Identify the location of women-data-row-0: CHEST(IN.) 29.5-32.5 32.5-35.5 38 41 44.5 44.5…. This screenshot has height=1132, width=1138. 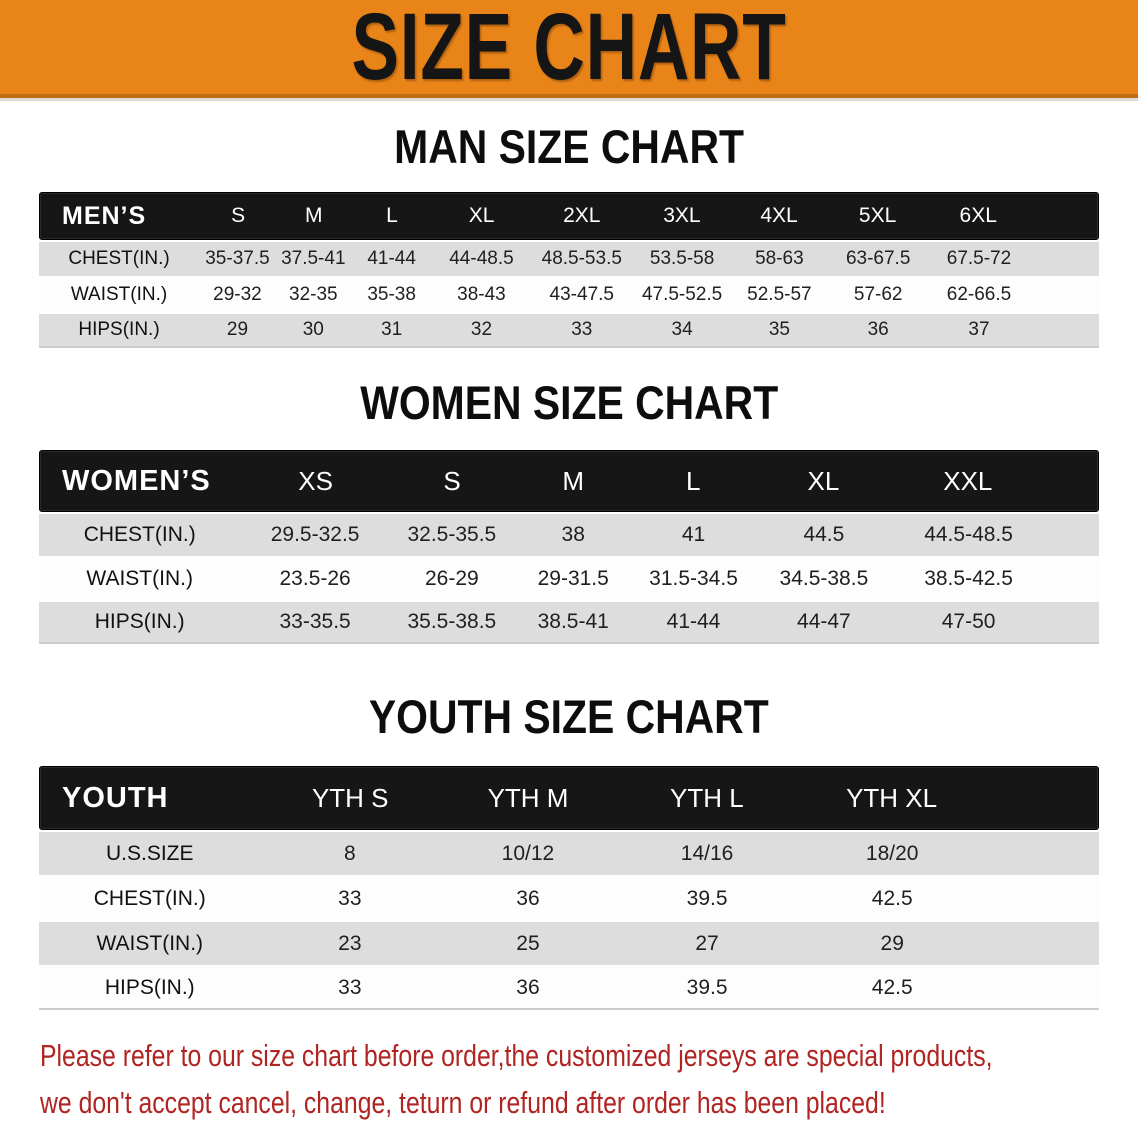
(569, 535).